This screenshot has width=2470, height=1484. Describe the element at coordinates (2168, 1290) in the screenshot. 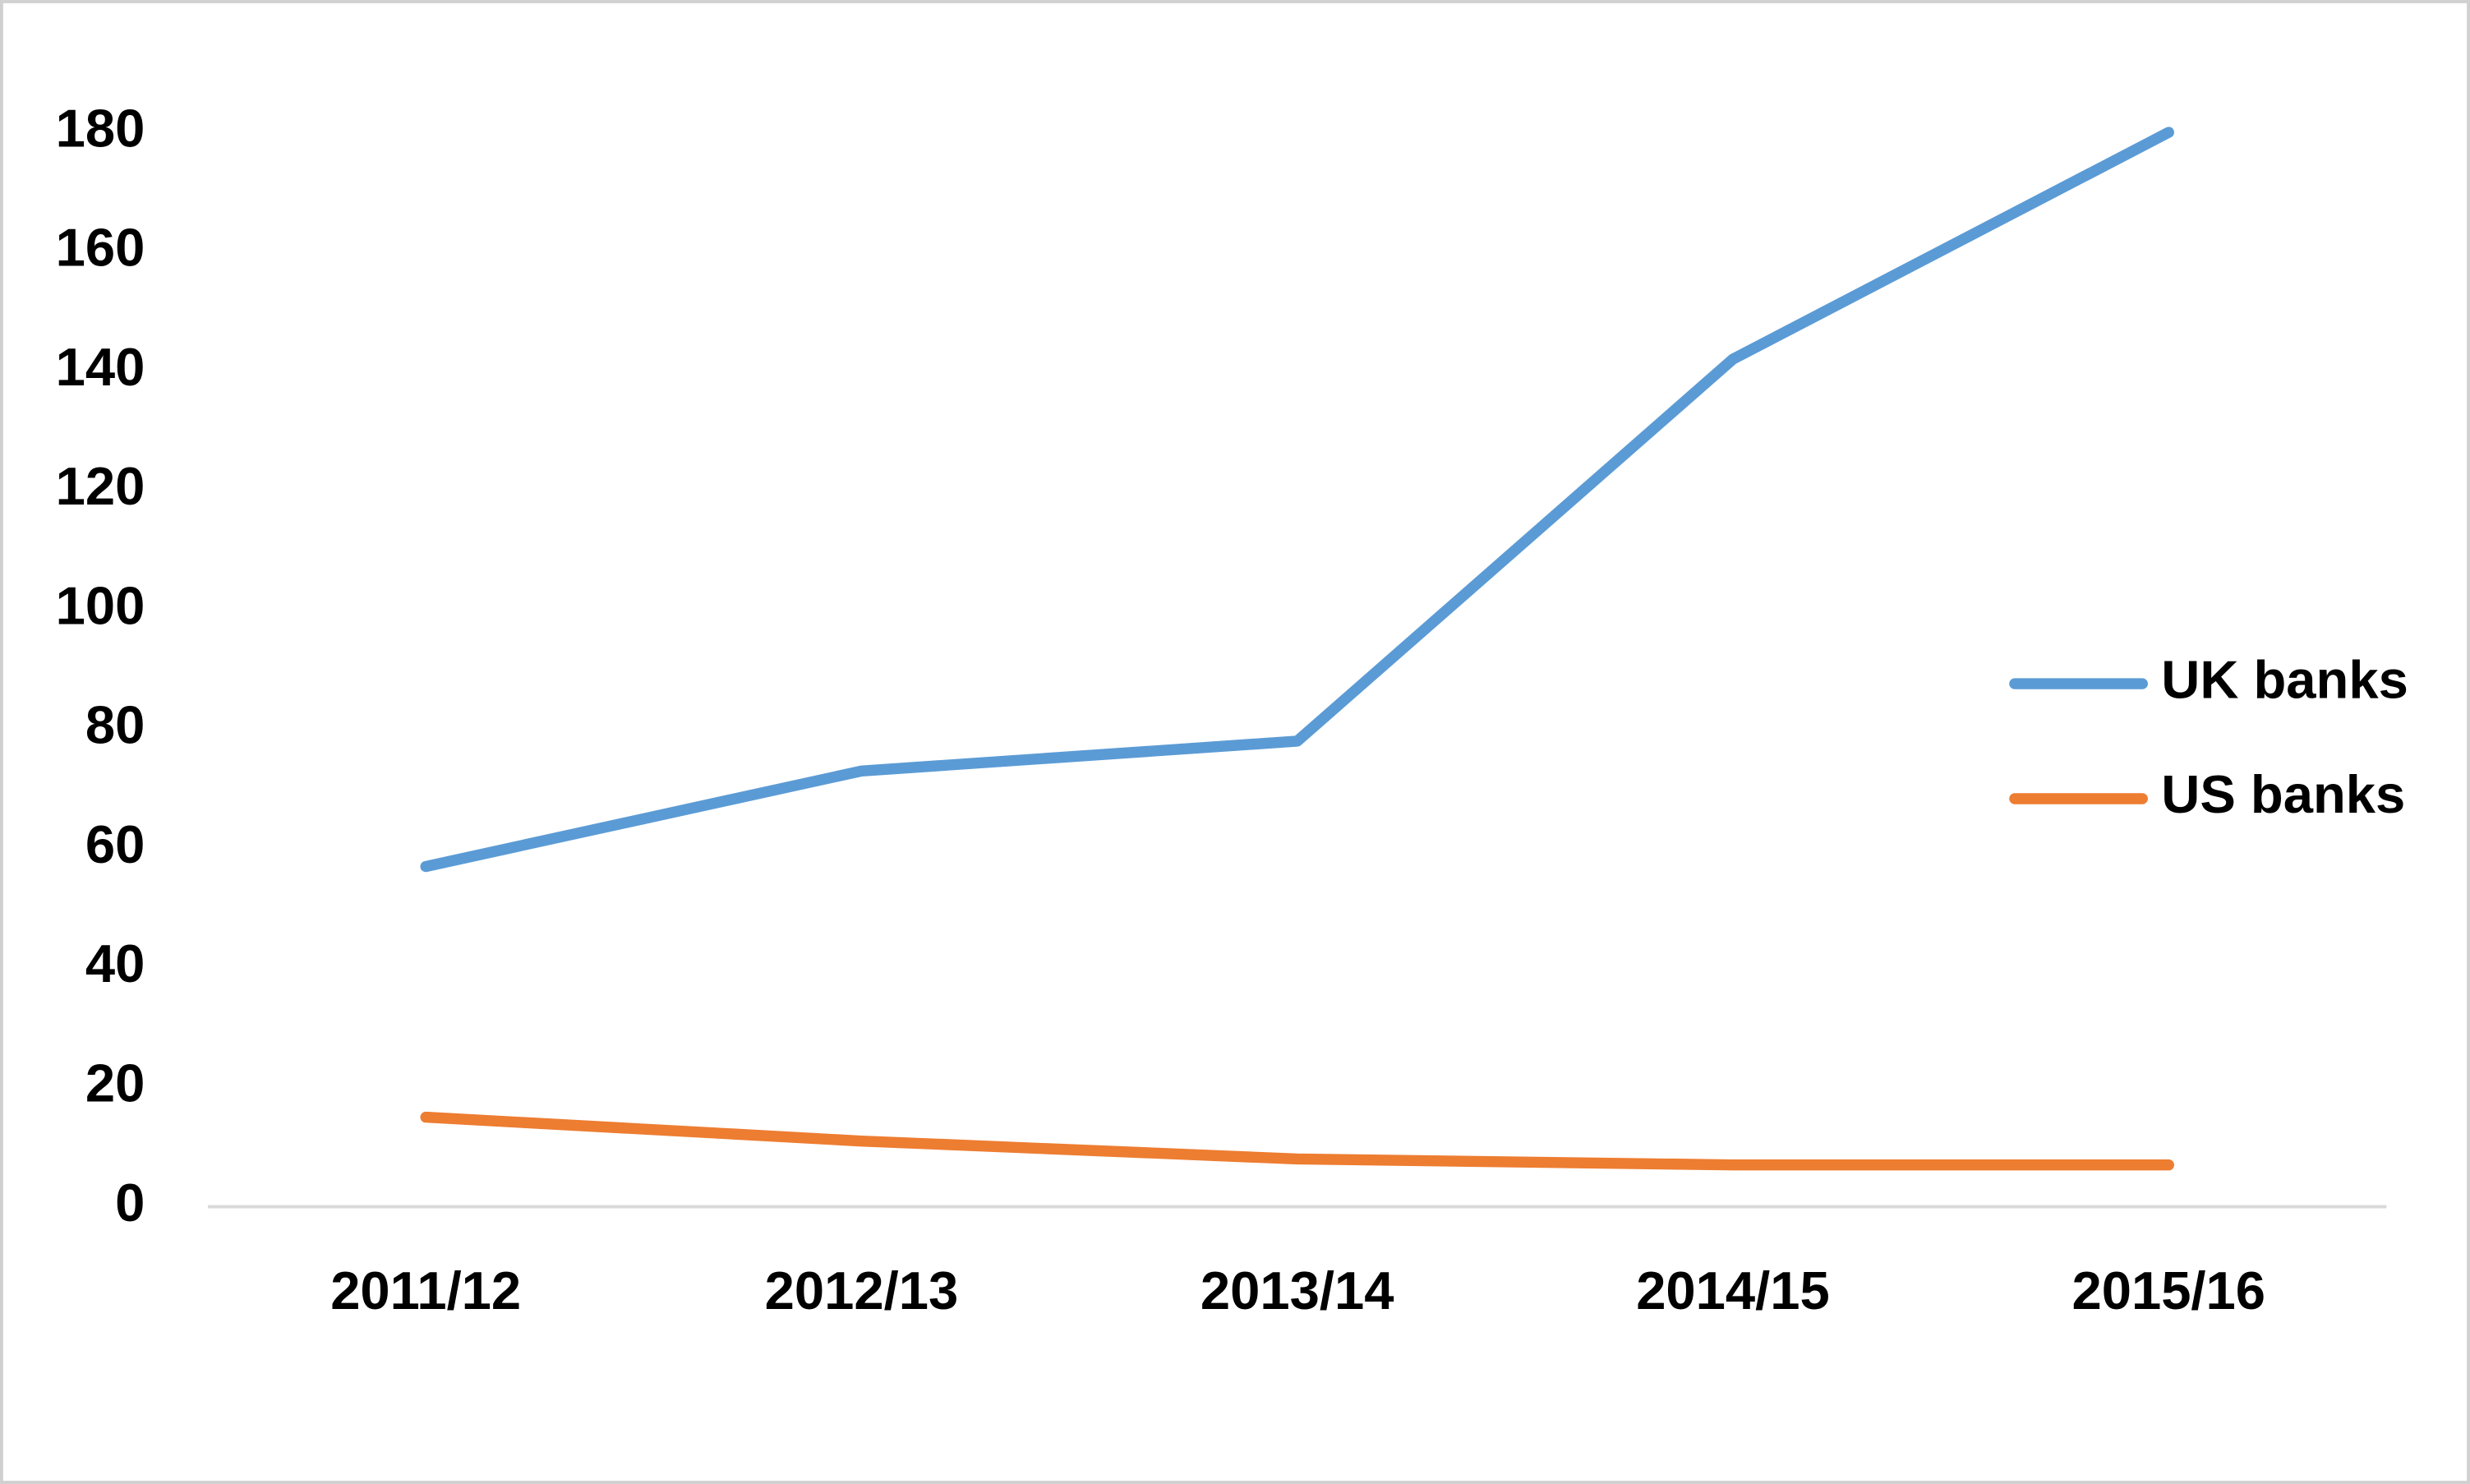

I see `x-tick-label: 2015/16` at that location.